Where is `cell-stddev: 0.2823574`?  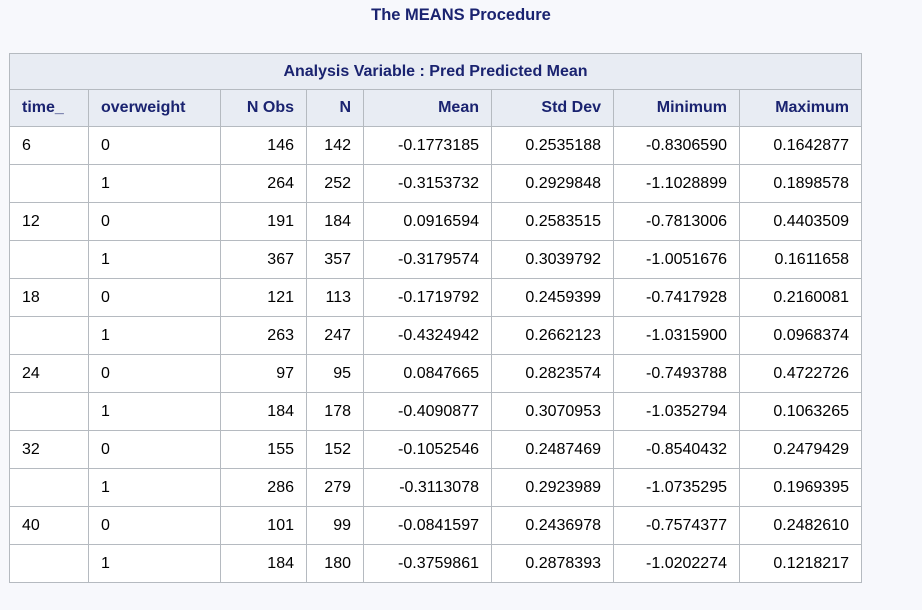 cell-stddev: 0.2823574 is located at coordinates (552, 373).